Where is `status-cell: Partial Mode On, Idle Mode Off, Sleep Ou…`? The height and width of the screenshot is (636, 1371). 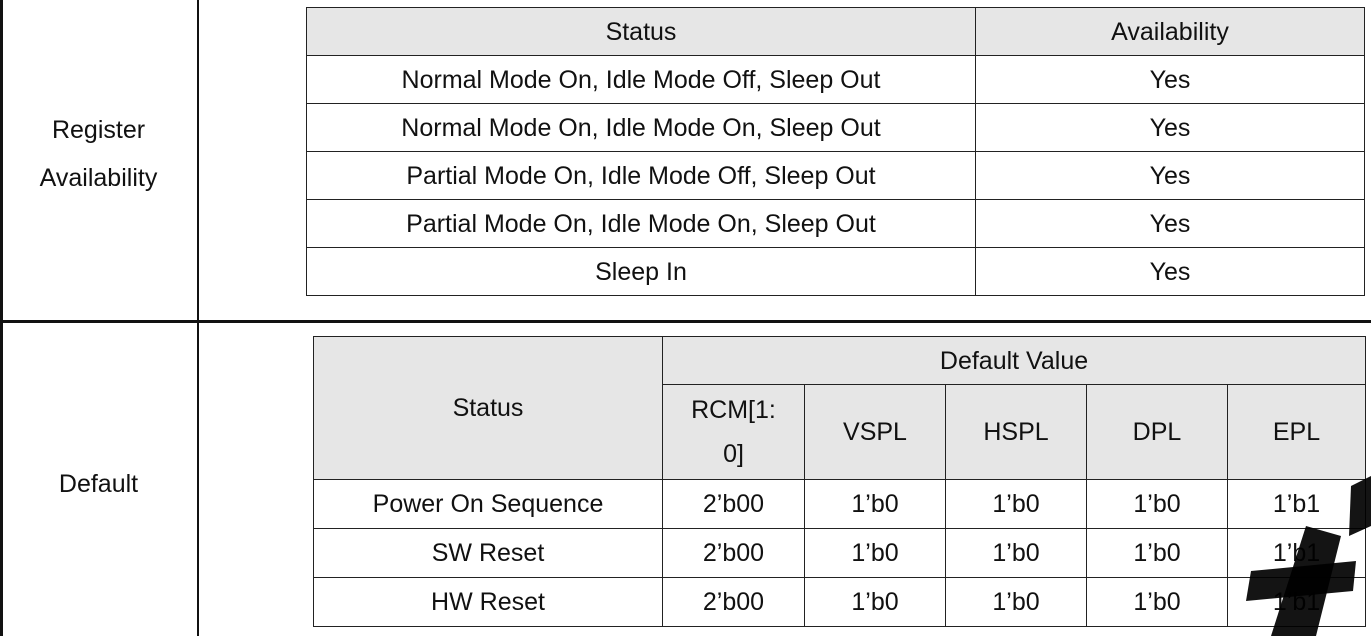 status-cell: Partial Mode On, Idle Mode Off, Sleep Ou… is located at coordinates (641, 175).